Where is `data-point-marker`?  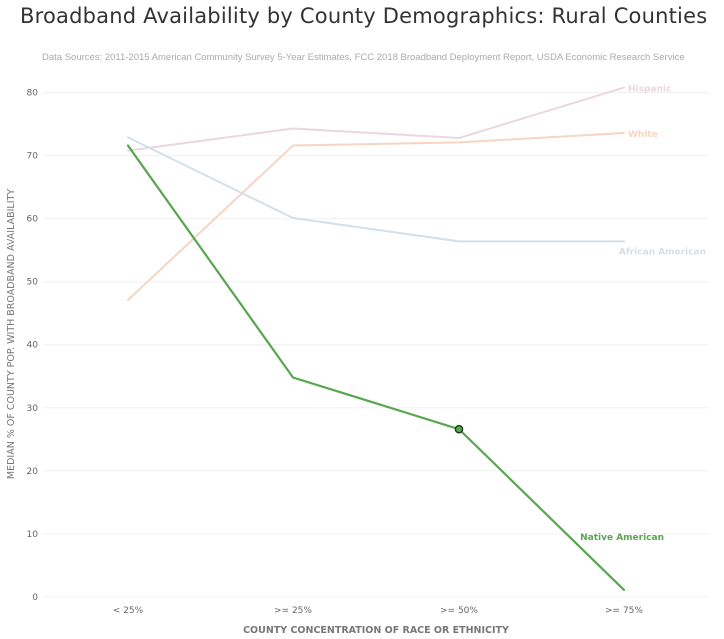 data-point-marker is located at coordinates (459, 429).